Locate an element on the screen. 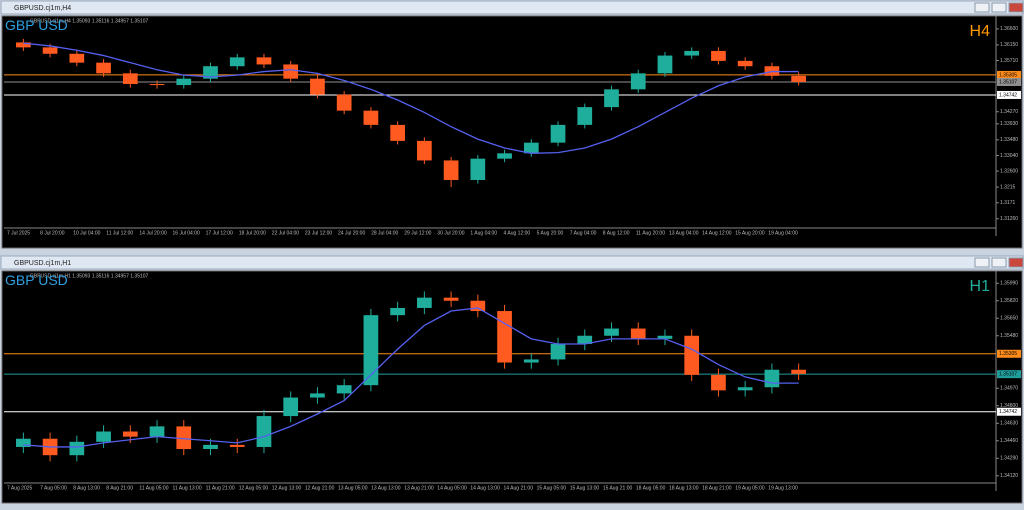 This screenshot has width=1024, height=510. x-tick-label: 19 Aug 04:00 is located at coordinates (783, 233).